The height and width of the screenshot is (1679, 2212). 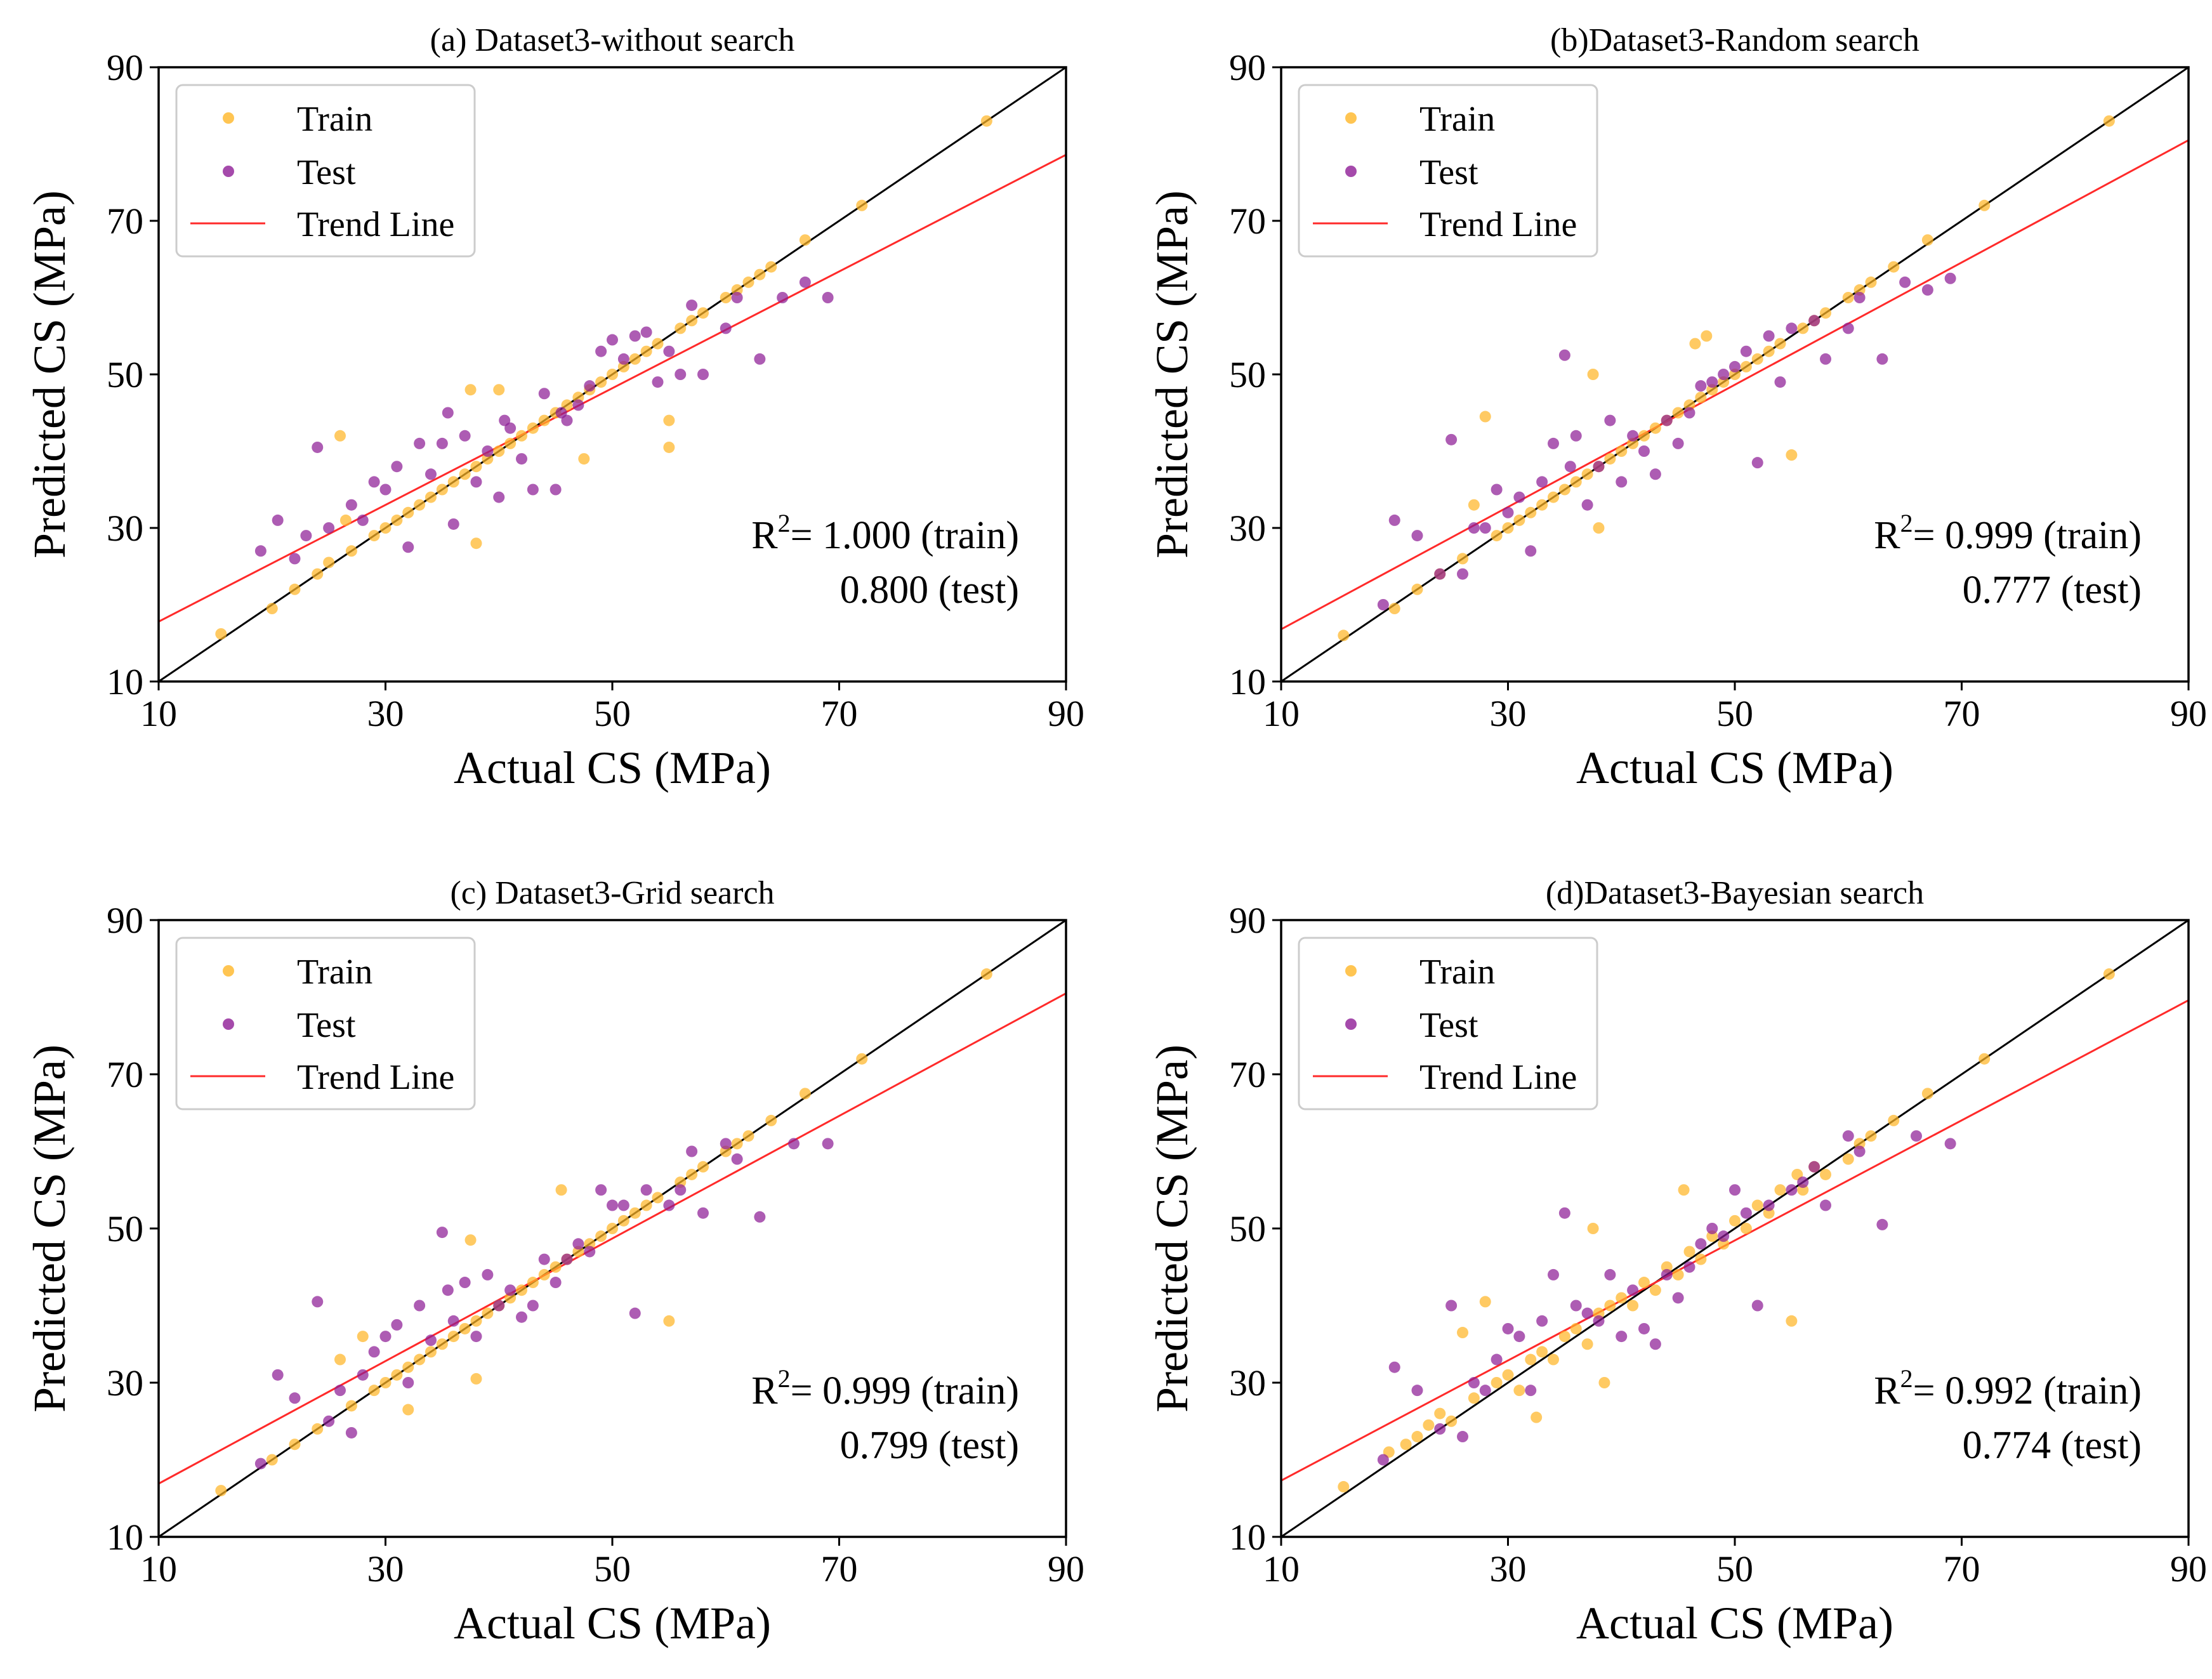 I want to click on x-tick-label: 30, so click(x=1508, y=1569).